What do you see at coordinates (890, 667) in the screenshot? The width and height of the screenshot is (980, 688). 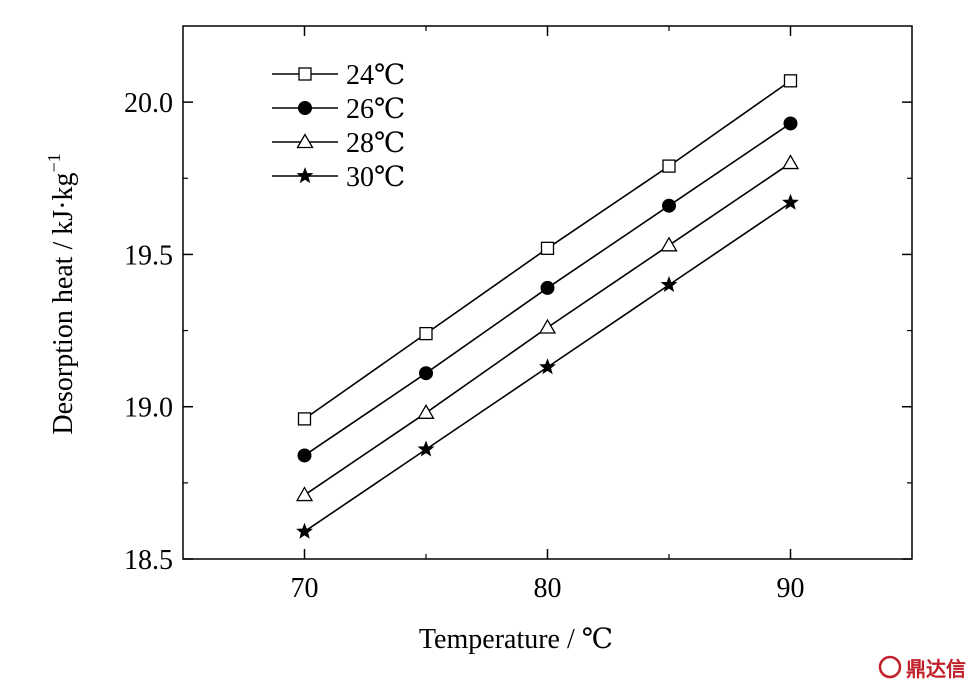 I see `watermark-icon` at bounding box center [890, 667].